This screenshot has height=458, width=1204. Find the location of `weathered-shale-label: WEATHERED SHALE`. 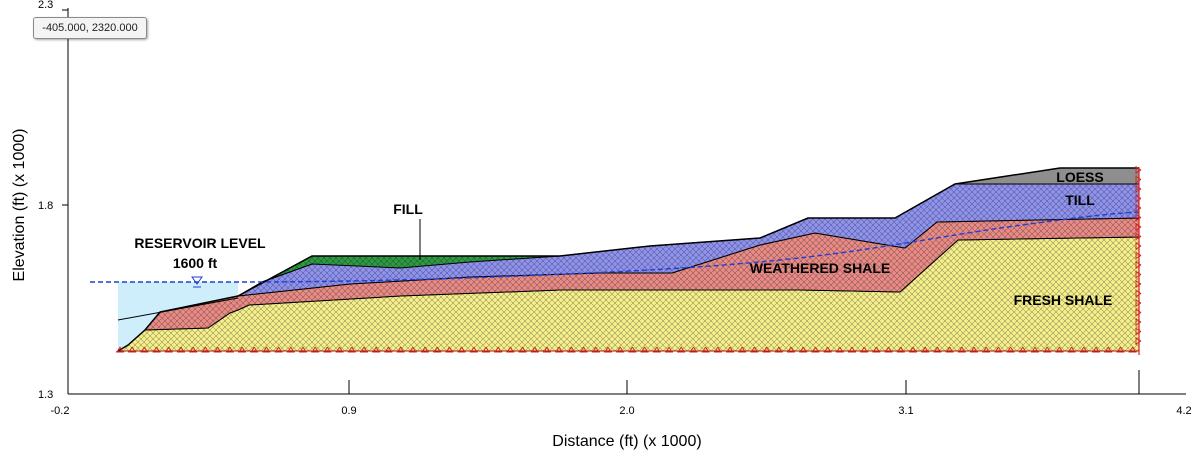

weathered-shale-label: WEATHERED SHALE is located at coordinates (820, 268).